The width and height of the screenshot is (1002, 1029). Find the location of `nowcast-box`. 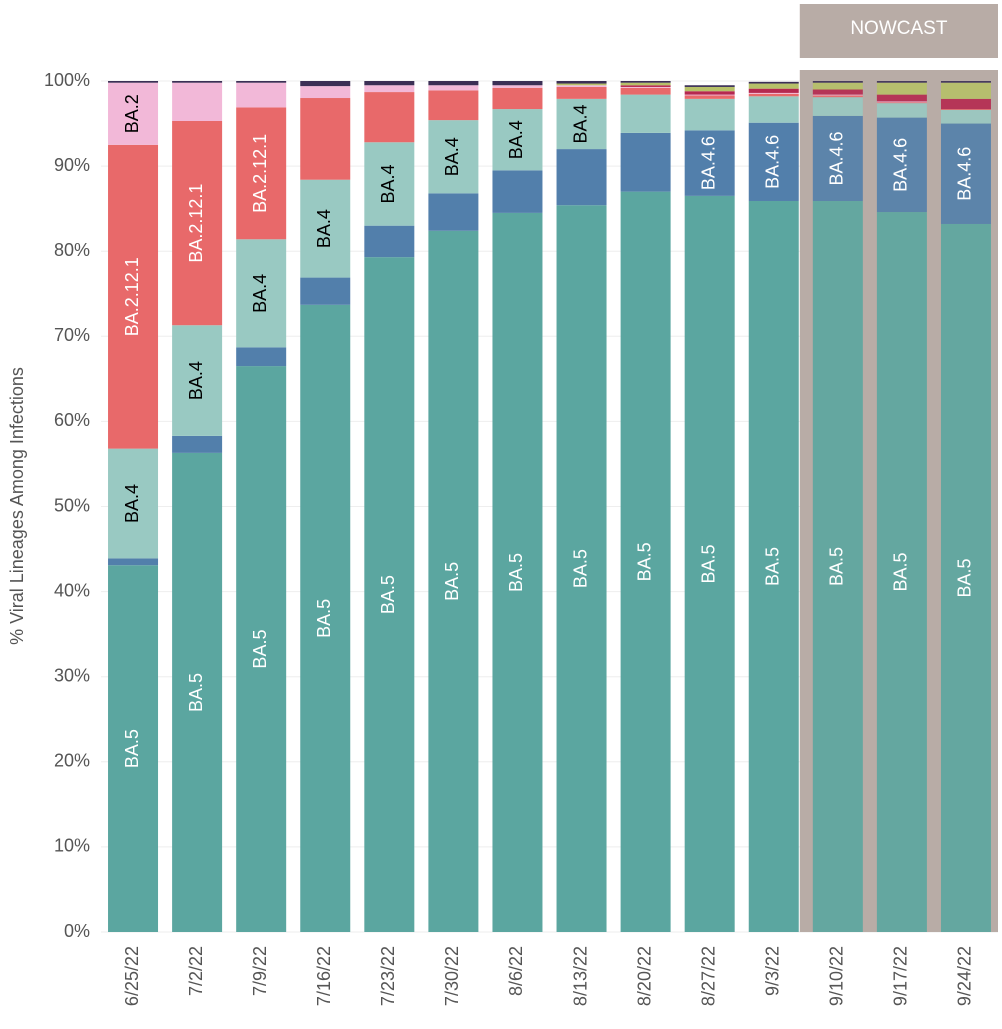

nowcast-box is located at coordinates (898, 31).